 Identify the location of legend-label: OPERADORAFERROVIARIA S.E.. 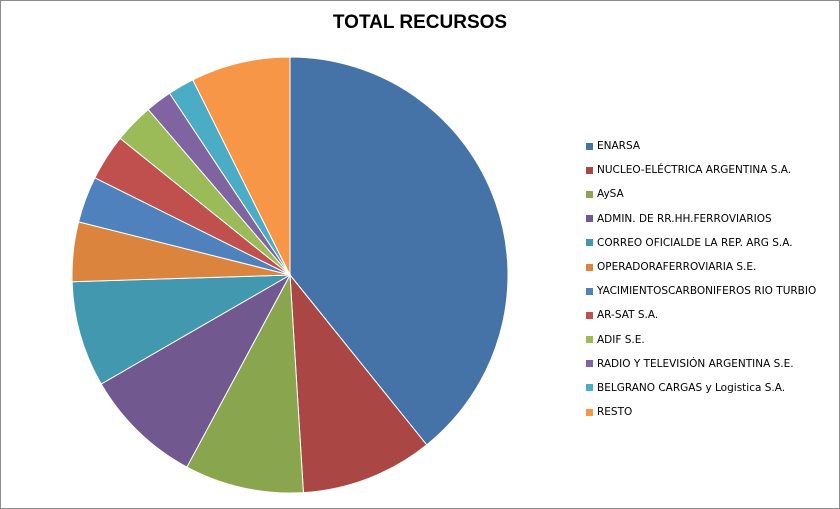
(677, 267).